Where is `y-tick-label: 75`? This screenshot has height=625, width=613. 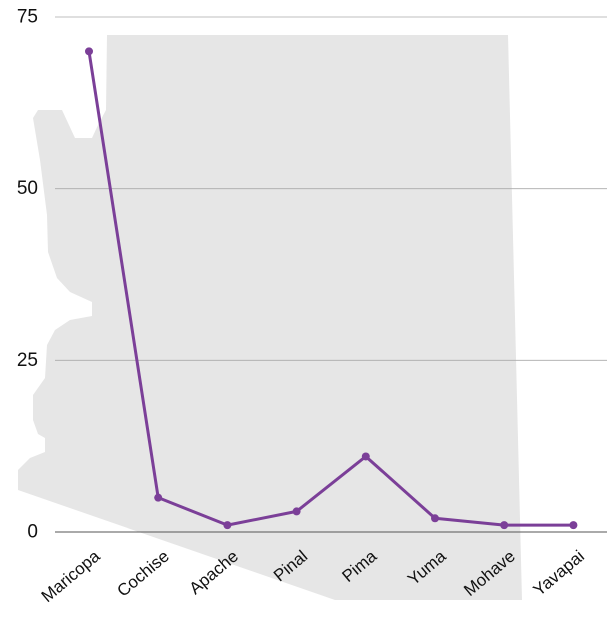
y-tick-label: 75 is located at coordinates (27, 17).